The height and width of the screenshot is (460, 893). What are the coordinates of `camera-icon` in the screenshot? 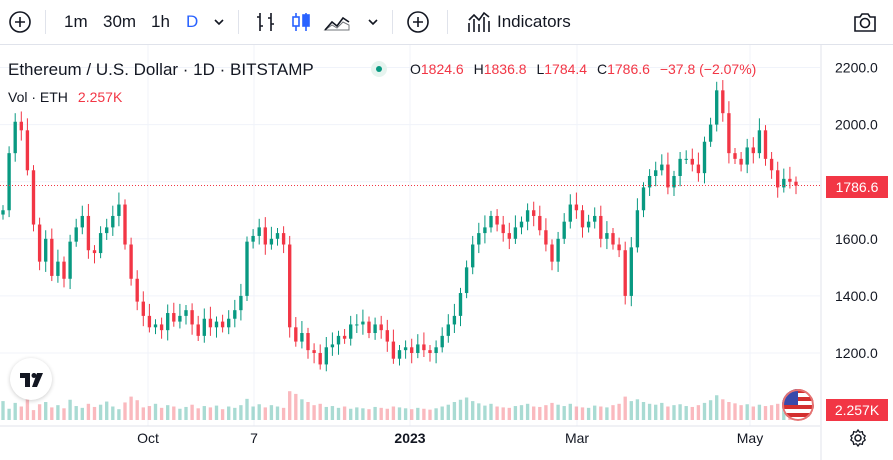 It's located at (865, 22).